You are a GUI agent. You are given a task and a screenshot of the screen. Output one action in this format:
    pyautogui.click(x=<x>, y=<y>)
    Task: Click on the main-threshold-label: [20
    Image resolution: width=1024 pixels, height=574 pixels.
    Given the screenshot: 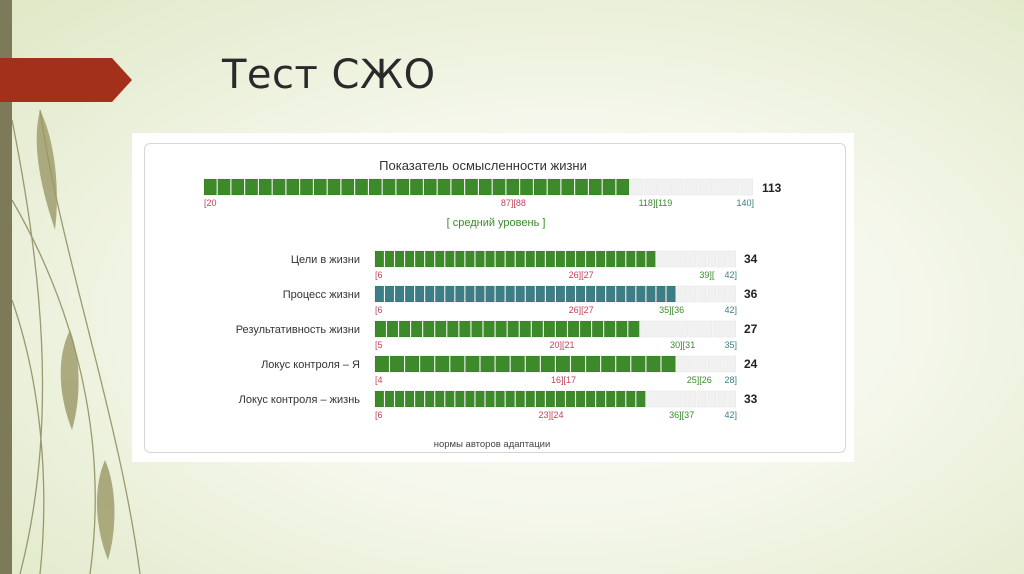 What is the action you would take?
    pyautogui.click(x=210, y=203)
    